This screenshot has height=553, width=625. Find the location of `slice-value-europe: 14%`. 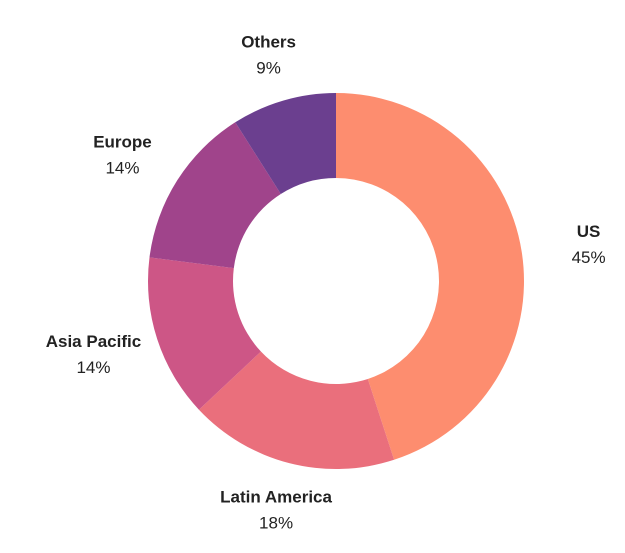

slice-value-europe: 14% is located at coordinates (122, 168).